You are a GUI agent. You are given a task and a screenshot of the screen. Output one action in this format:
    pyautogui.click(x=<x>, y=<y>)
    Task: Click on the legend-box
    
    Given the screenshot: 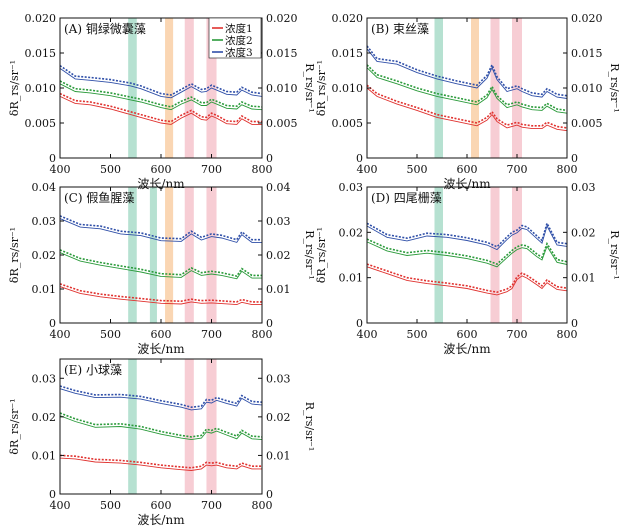 What is the action you would take?
    pyautogui.click(x=235, y=38)
    